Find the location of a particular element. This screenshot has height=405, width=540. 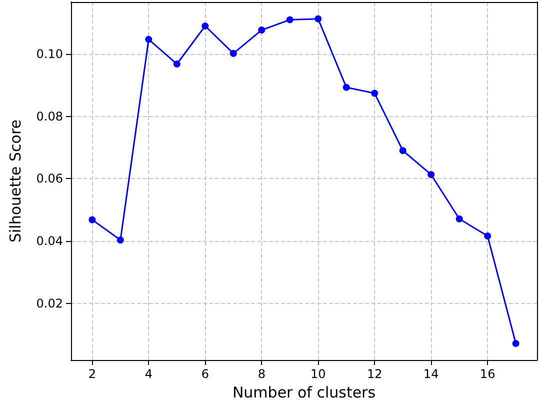

x-tick-label: 14 is located at coordinates (431, 374).